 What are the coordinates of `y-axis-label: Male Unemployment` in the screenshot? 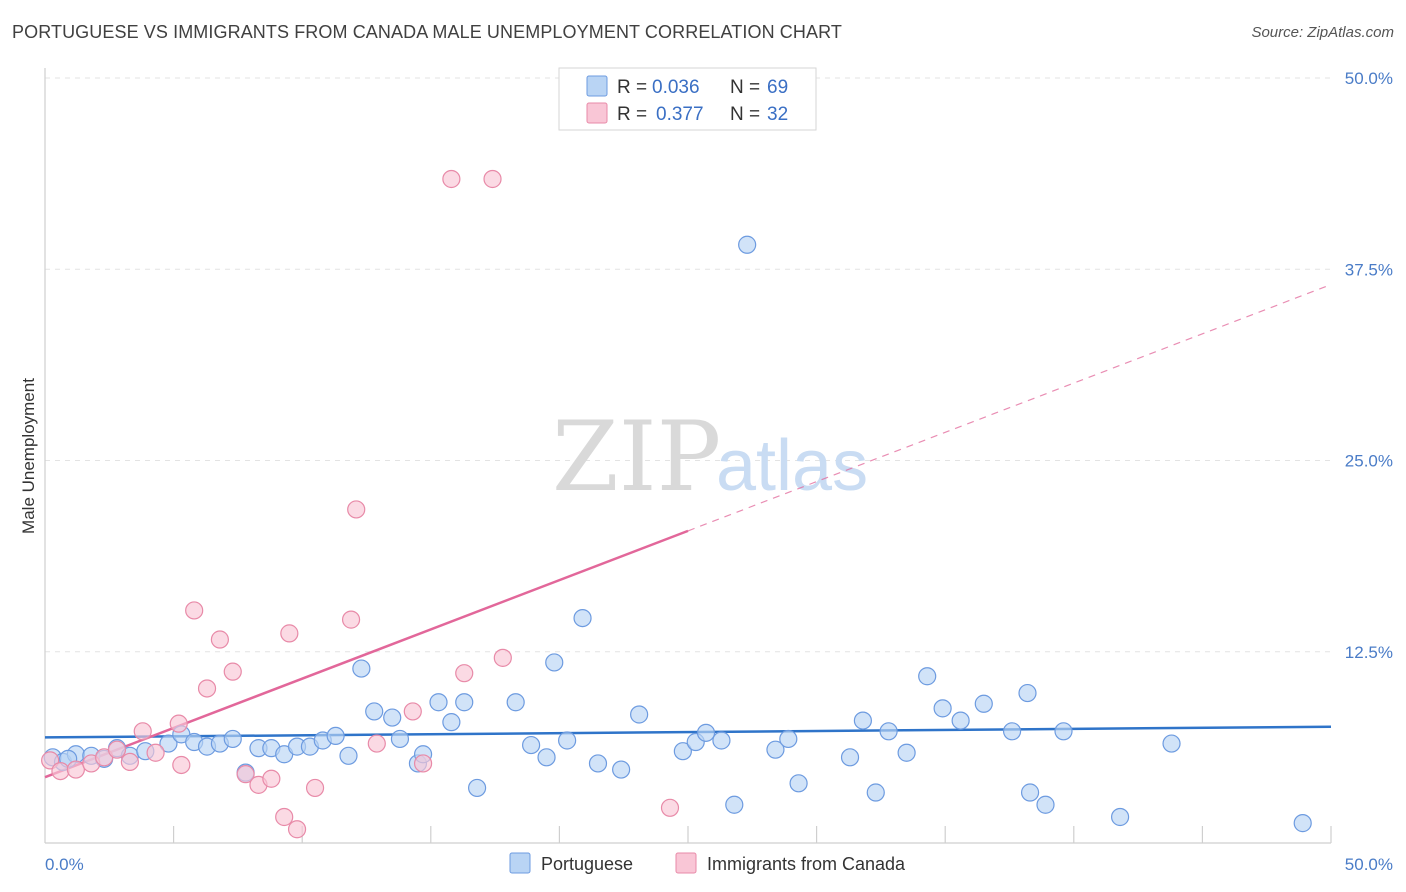 It's located at (28, 456).